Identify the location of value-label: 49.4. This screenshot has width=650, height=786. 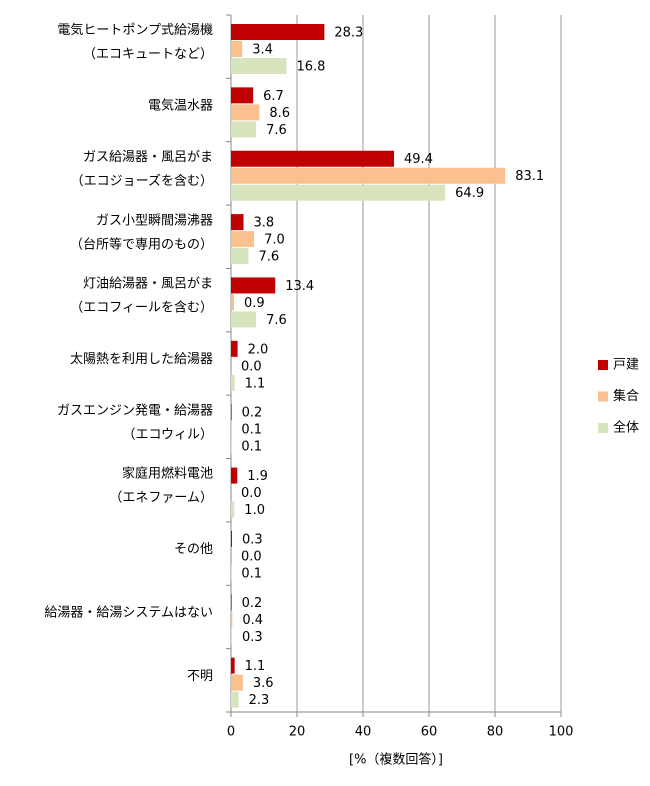
(418, 159).